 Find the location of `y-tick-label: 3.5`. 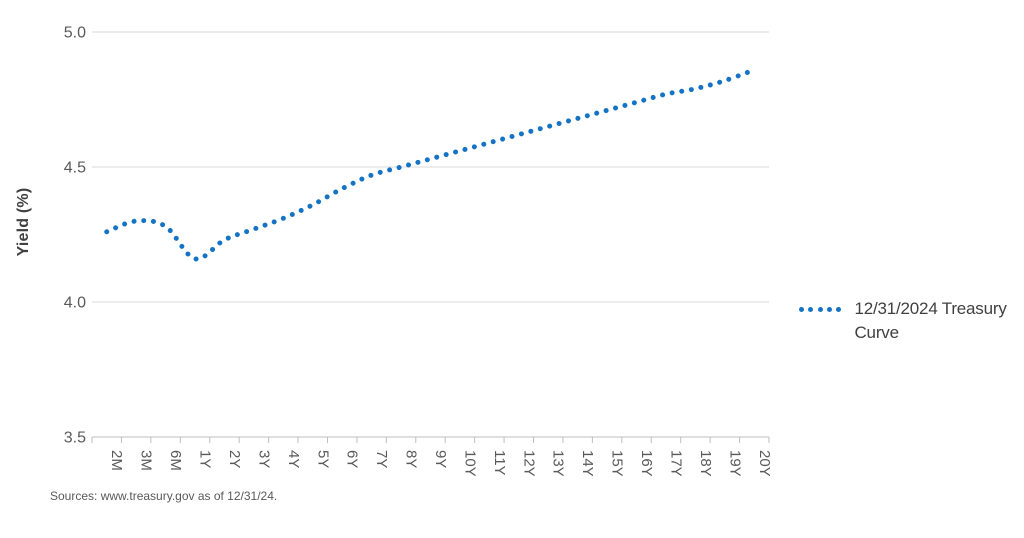

y-tick-label: 3.5 is located at coordinates (75, 438).